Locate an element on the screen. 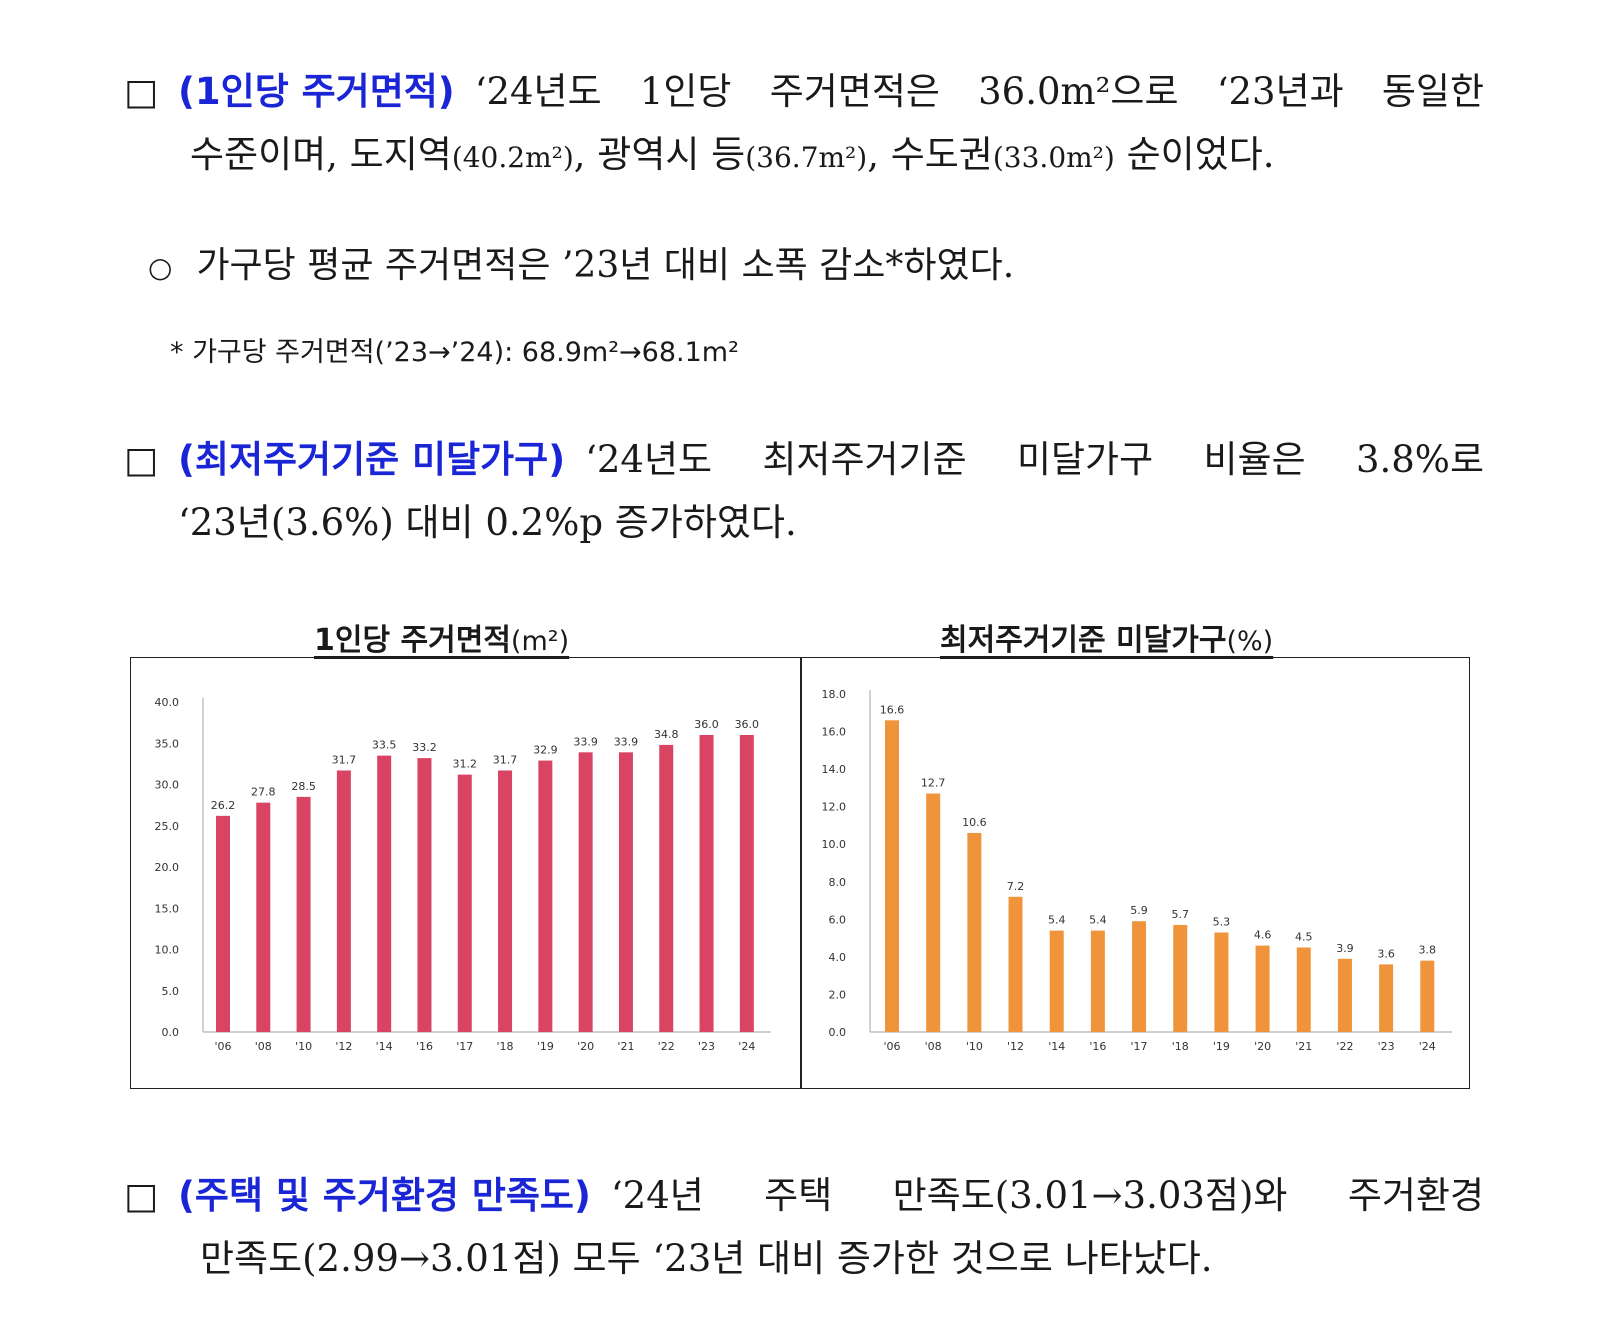  data-label: 5.7 is located at coordinates (1180, 914).